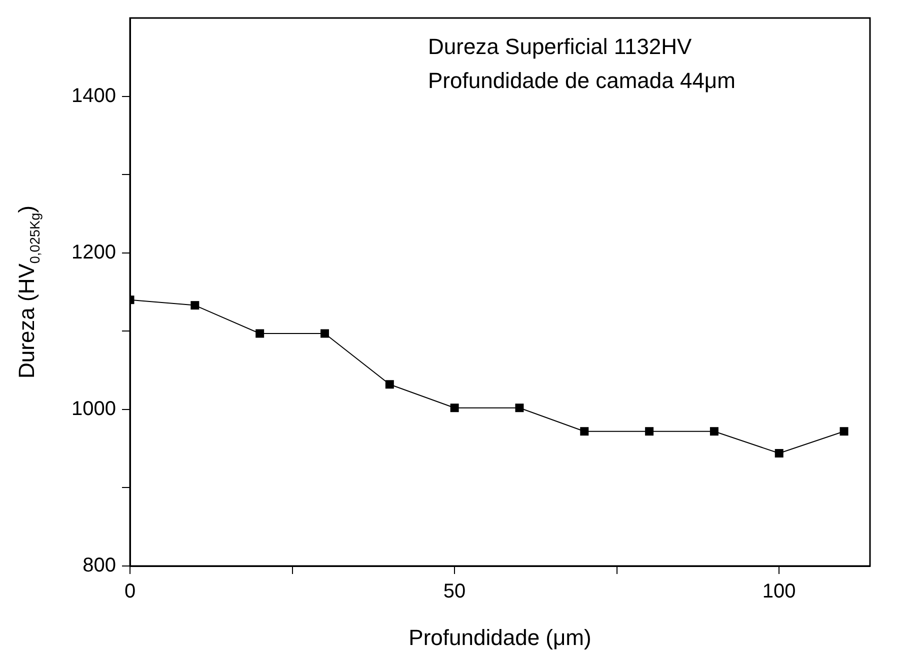  Describe the element at coordinates (94, 252) in the screenshot. I see `y-tick-label: 1200` at that location.